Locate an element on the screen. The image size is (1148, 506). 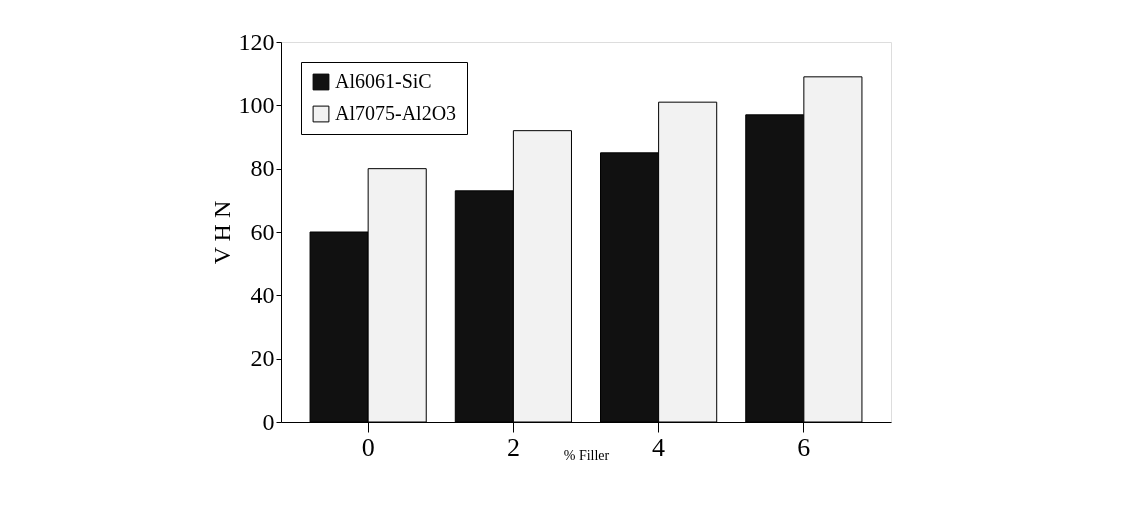
legend-label: Al6061-SiC is located at coordinates (383, 81).